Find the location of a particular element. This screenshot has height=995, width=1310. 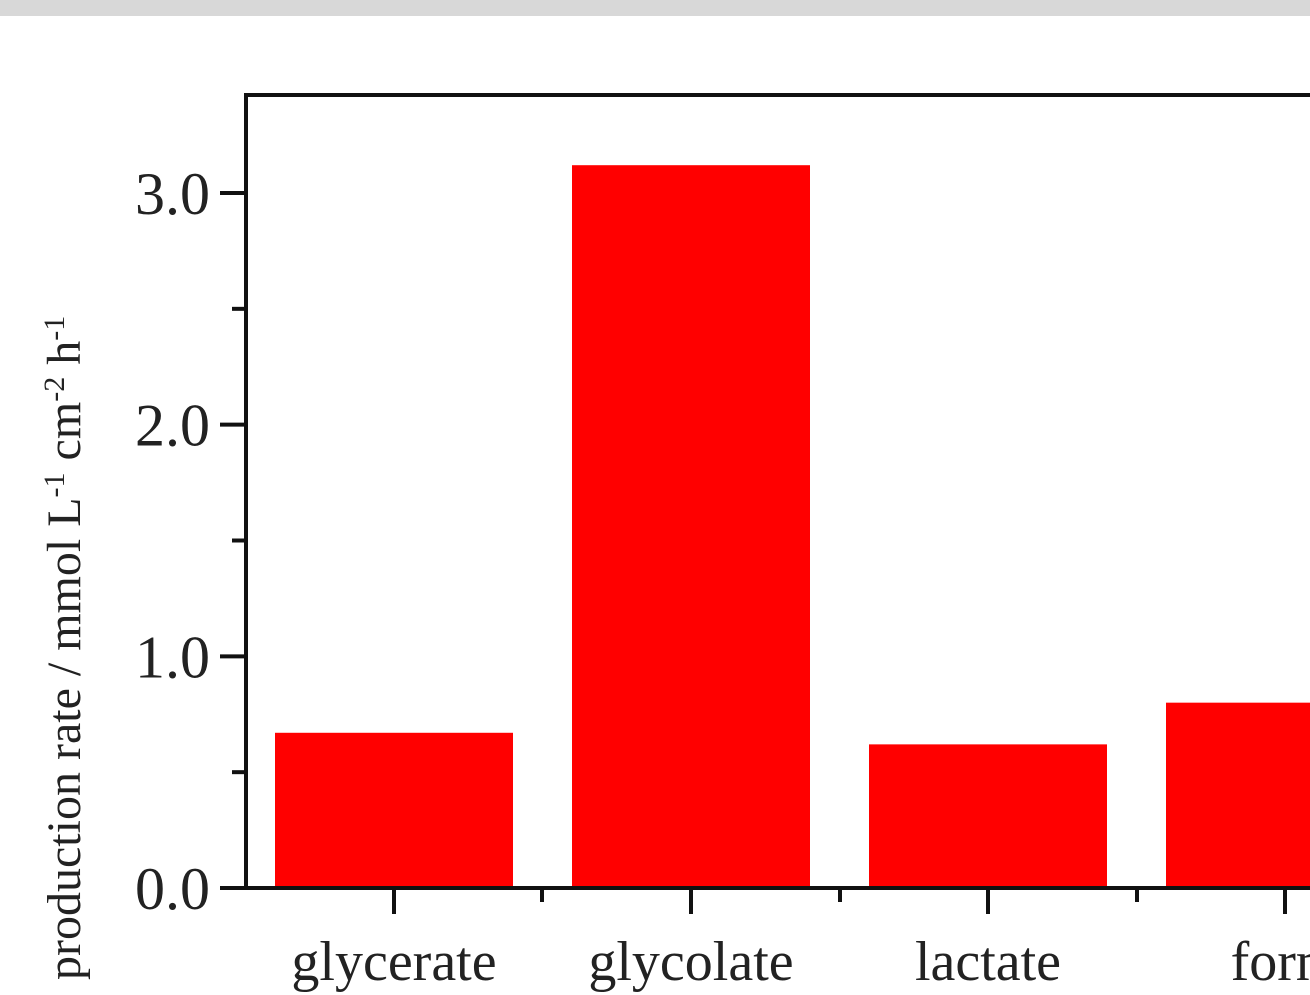

bar-lactate is located at coordinates (988, 816).